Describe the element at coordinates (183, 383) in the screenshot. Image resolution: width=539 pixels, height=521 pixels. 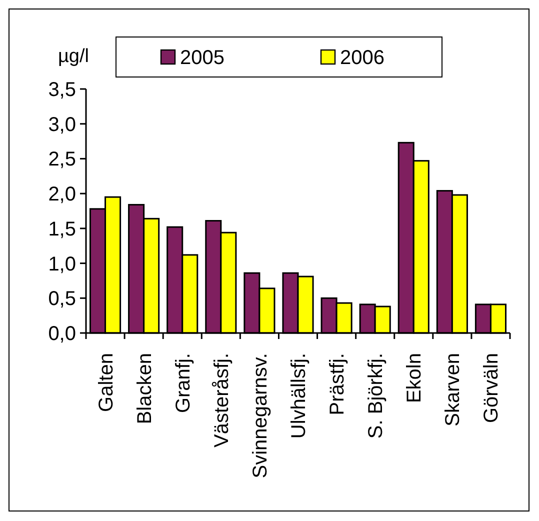
I see `x-tick-label: Granfj.` at that location.